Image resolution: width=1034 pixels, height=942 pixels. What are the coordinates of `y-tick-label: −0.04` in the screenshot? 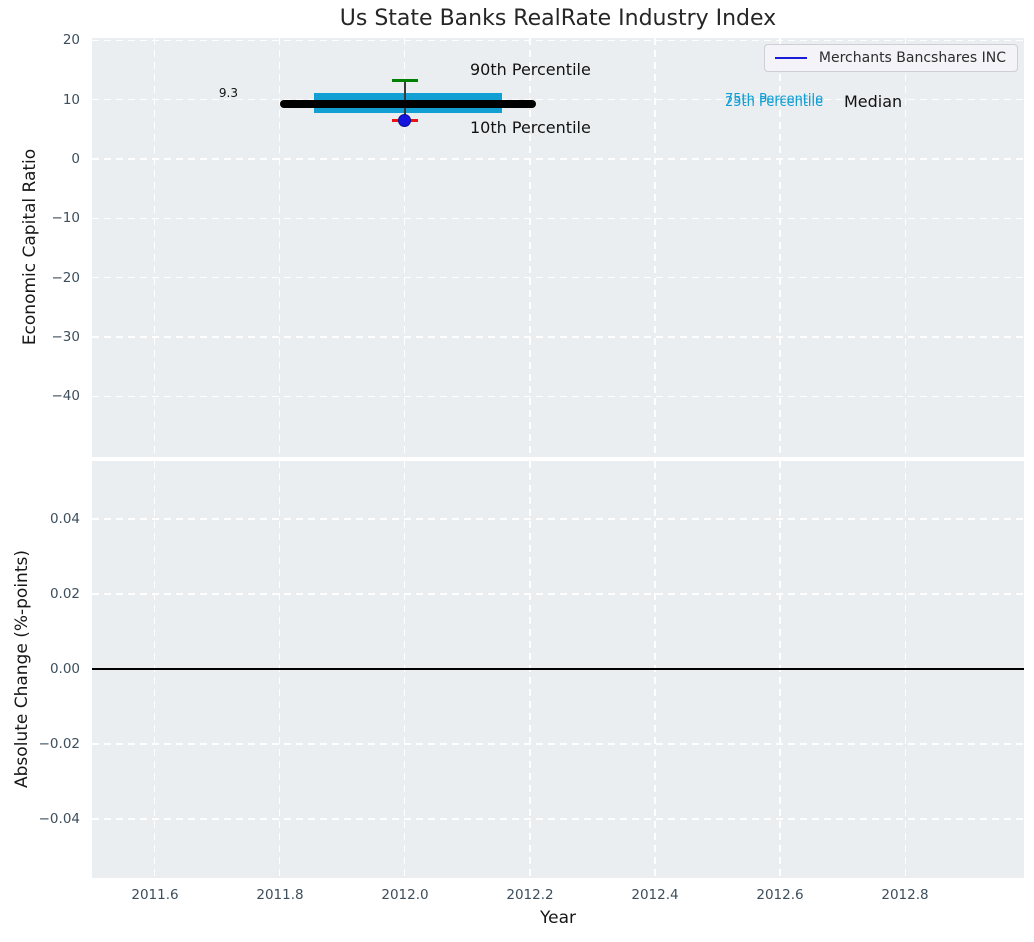 It's located at (59, 819).